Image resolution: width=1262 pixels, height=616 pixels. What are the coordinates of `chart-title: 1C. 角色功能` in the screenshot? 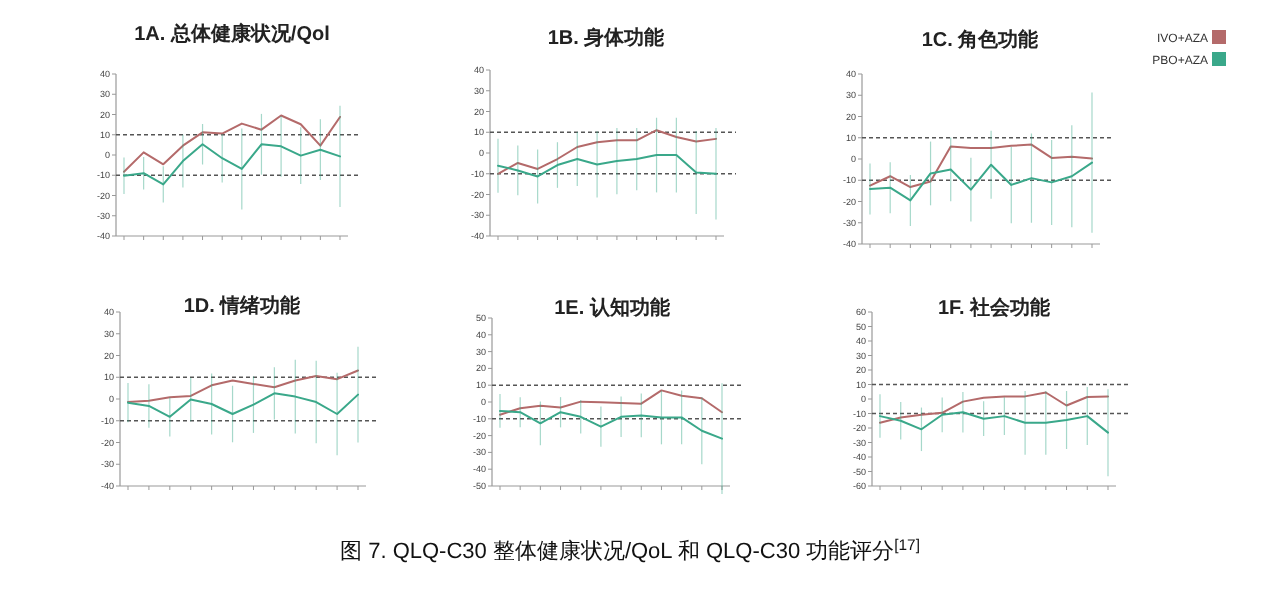 It's located at (981, 40).